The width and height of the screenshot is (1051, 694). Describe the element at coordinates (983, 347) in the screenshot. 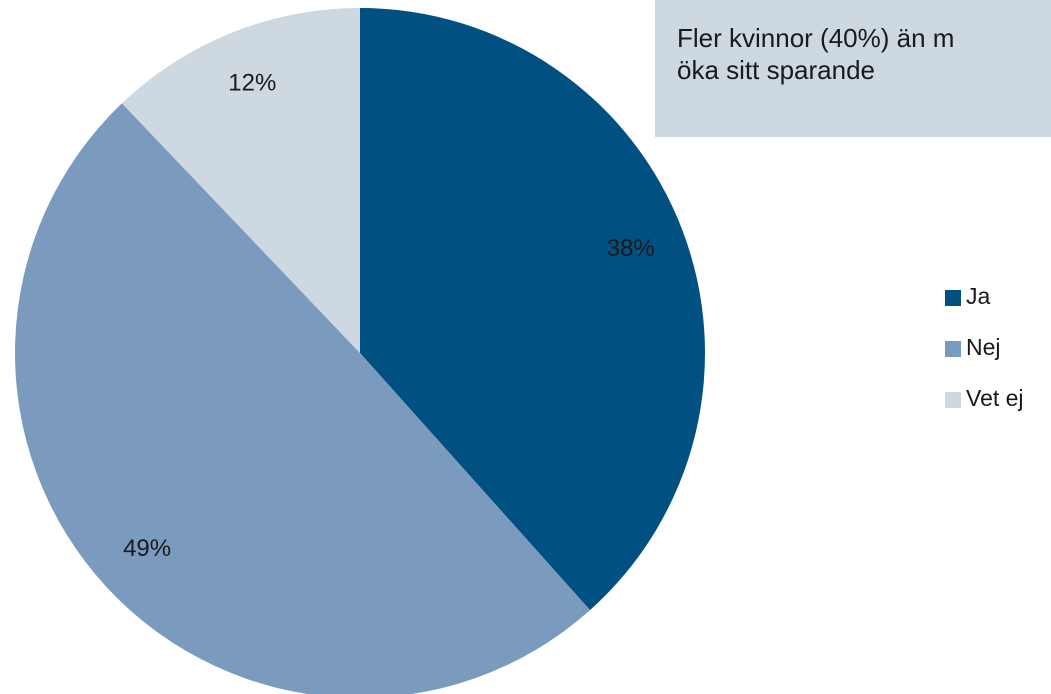

I see `legend-label: Nej` at that location.